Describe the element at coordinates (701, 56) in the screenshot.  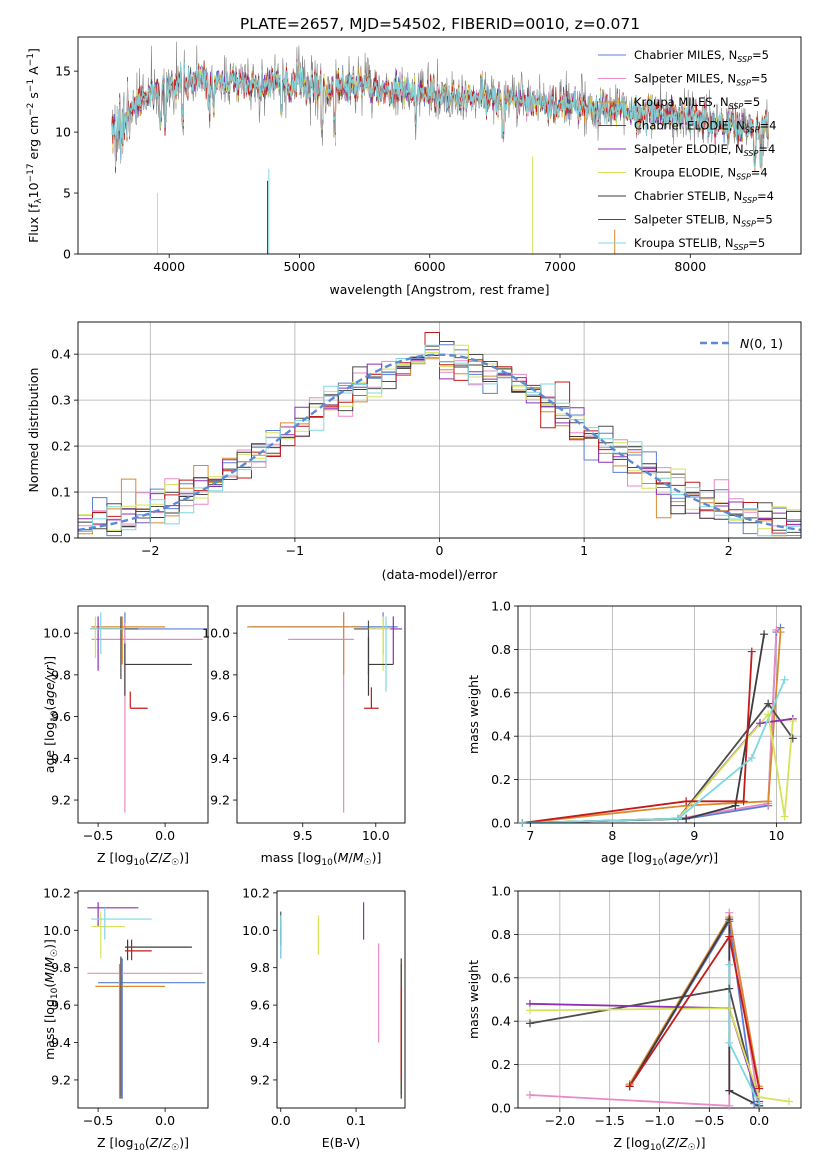
I see `legend-label: Chabrier MILES, NSSP=5` at that location.